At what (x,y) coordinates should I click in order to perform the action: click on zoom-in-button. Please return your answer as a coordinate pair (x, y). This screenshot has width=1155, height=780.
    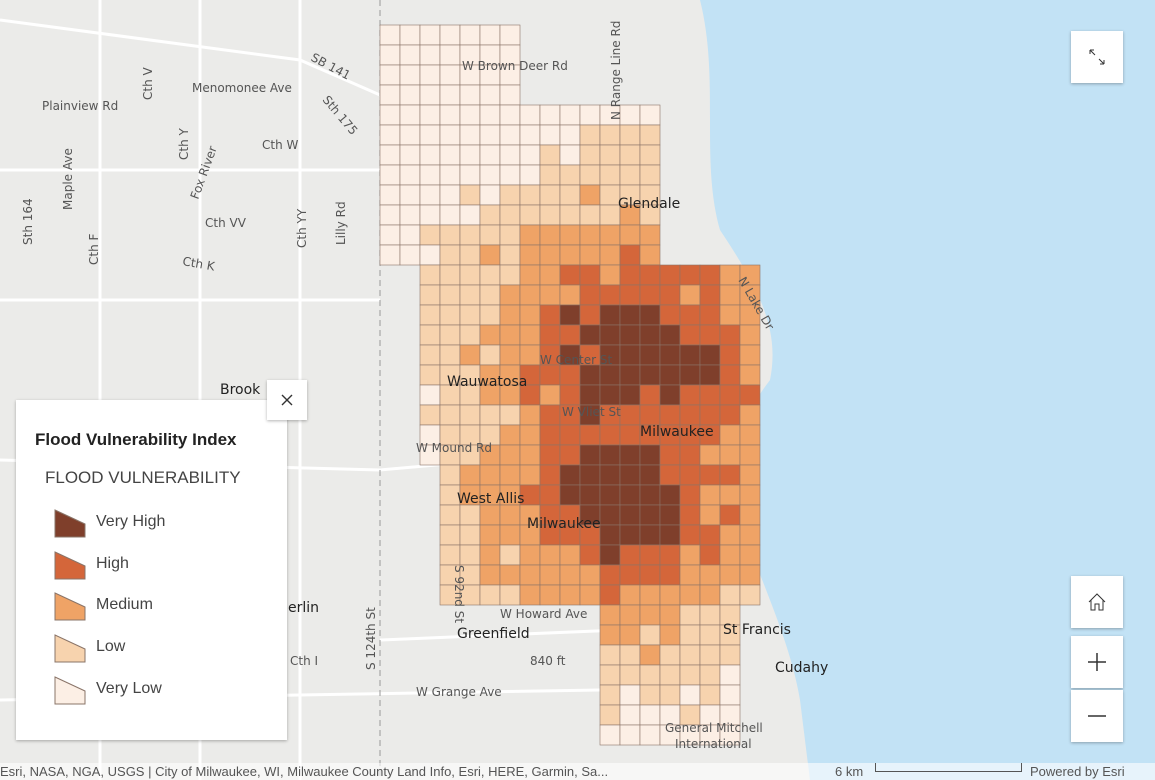
    Looking at the image, I should click on (1097, 662).